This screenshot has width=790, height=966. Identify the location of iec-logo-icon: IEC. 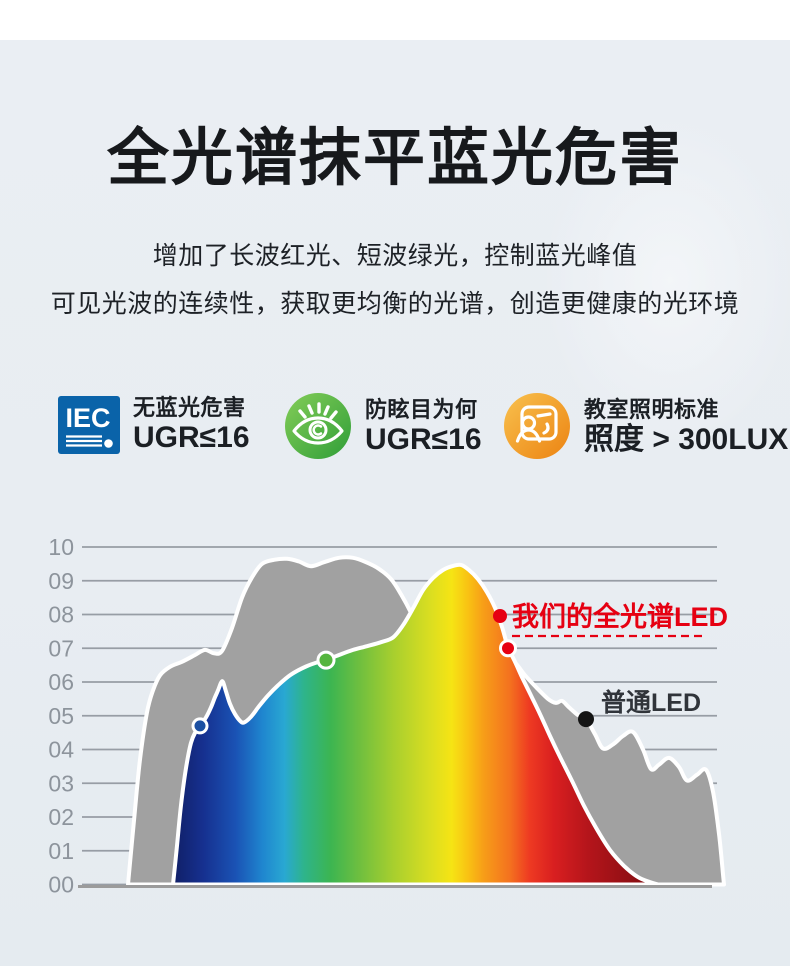
(89, 424).